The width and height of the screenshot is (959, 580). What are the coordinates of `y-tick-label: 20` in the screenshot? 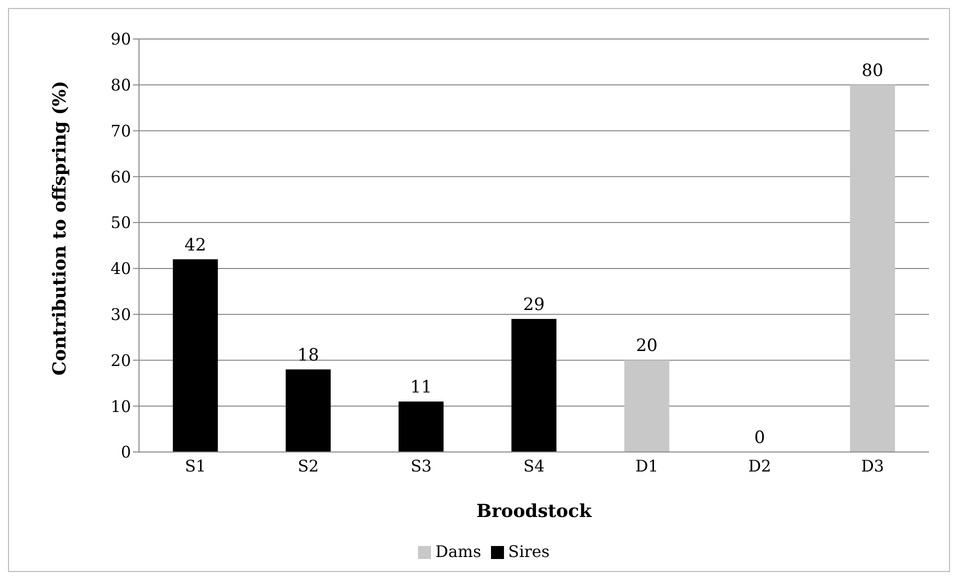 It's located at (120, 360).